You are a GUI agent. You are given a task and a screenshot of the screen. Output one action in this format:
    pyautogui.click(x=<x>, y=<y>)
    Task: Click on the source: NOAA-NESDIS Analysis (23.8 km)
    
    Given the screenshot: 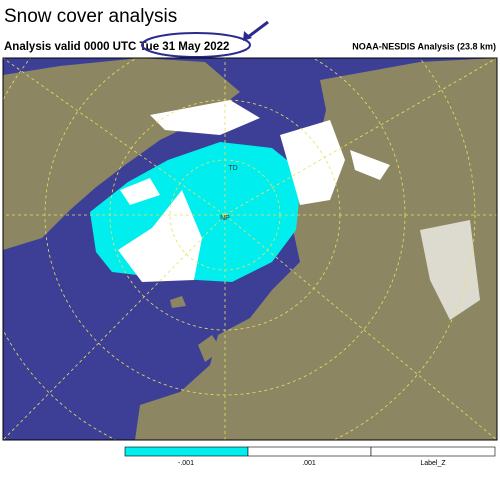 What is the action you would take?
    pyautogui.click(x=424, y=46)
    